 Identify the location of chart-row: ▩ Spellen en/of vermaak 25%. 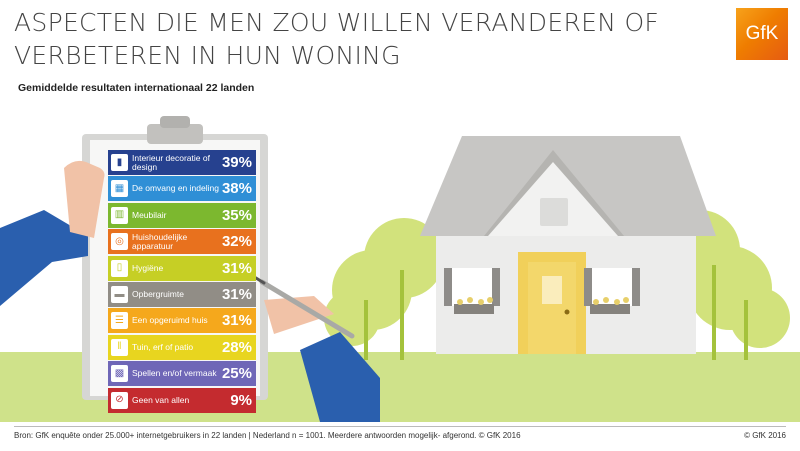
(182, 374).